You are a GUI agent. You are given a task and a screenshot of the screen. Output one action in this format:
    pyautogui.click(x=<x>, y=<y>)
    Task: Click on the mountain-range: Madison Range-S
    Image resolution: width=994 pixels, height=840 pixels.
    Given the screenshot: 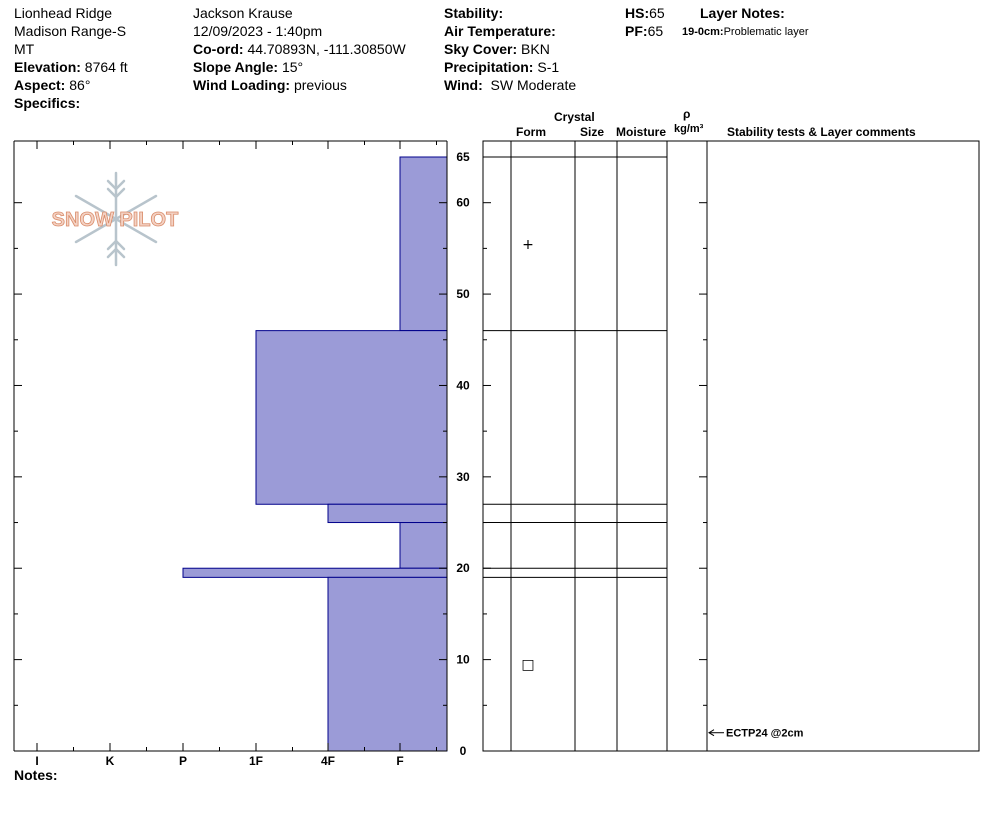 What is the action you would take?
    pyautogui.click(x=70, y=31)
    